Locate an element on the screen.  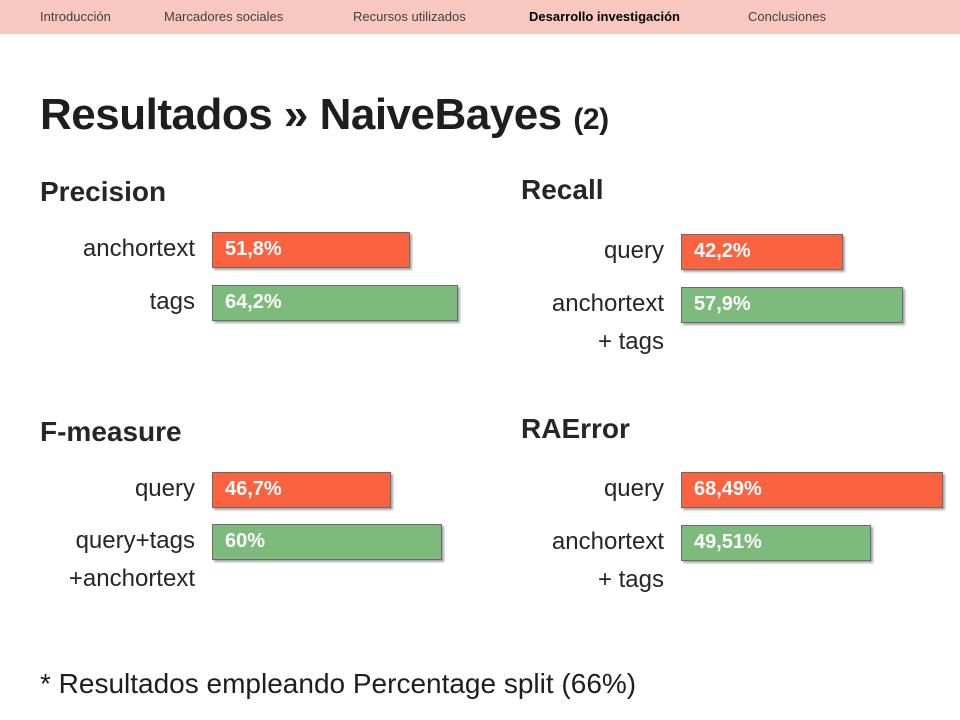
nav-item-marcadores-sociales: Marcadores sociales is located at coordinates (224, 16).